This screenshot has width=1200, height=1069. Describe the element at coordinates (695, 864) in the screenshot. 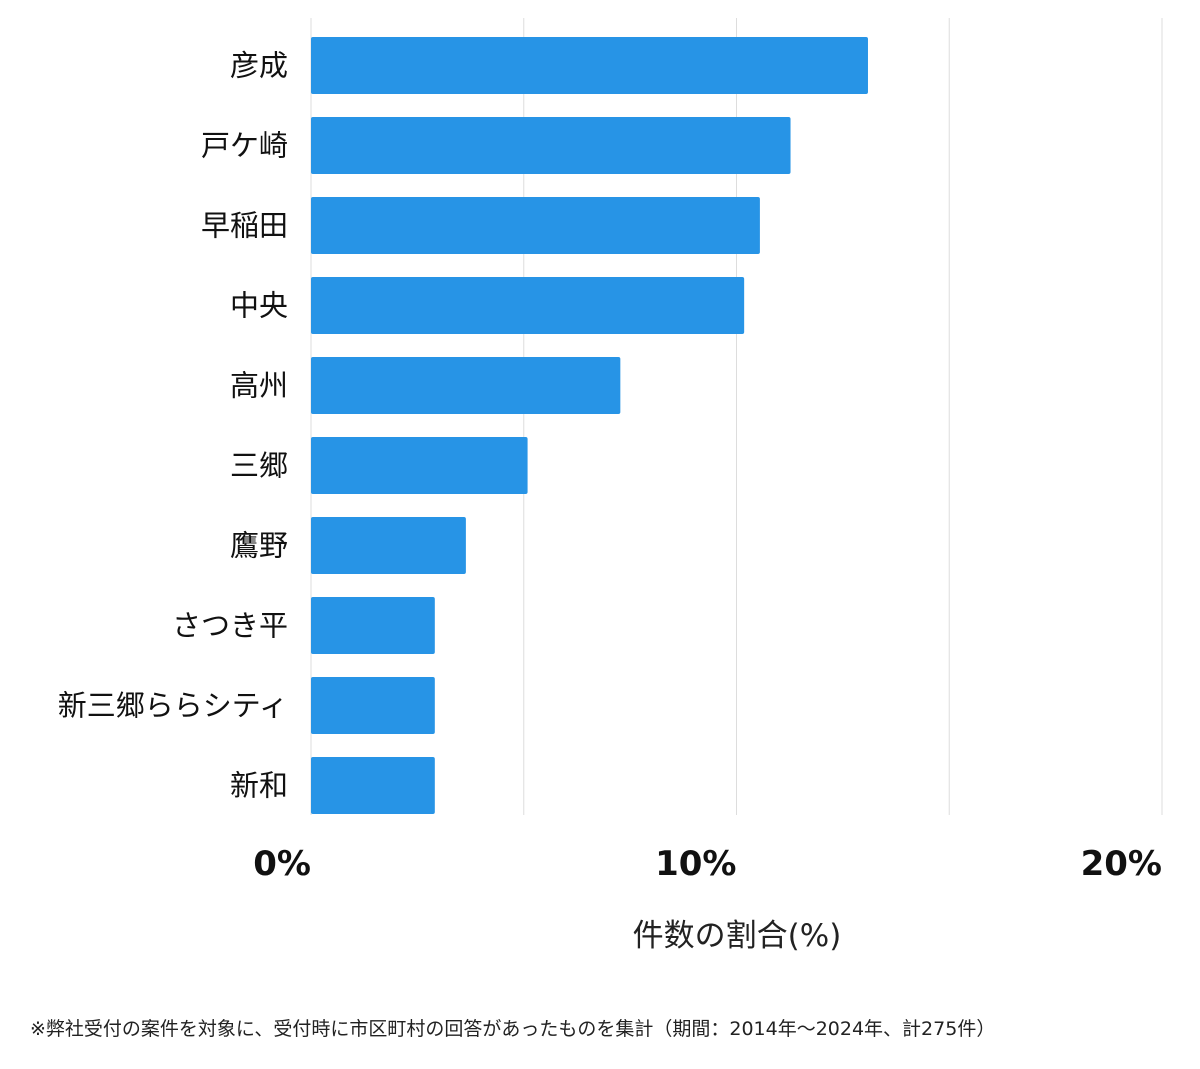

I see `x-tick-label: 10%` at that location.